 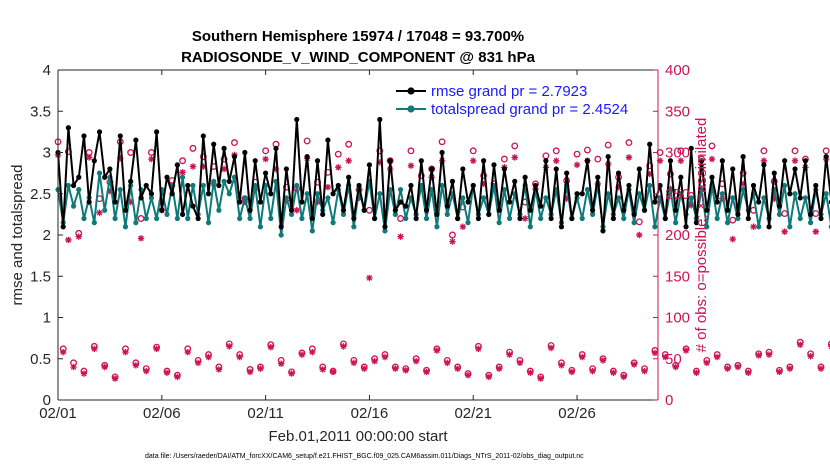 What do you see at coordinates (40, 194) in the screenshot?
I see `left-tick-label: 2.5` at bounding box center [40, 194].